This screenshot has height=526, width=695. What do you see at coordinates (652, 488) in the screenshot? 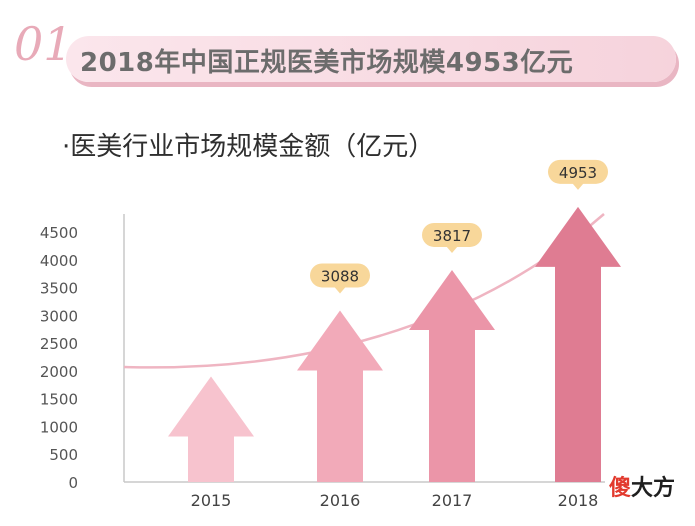
I see `brand-logo-part2: 大方` at bounding box center [652, 488].